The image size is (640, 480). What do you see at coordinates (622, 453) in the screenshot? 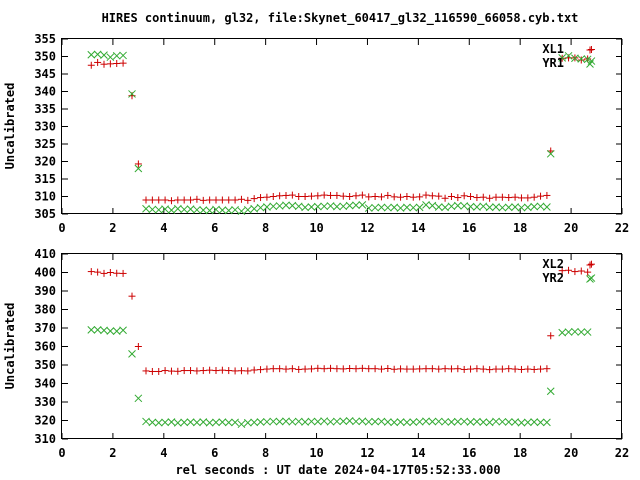
I see `x-tick-label: 22` at bounding box center [622, 453].